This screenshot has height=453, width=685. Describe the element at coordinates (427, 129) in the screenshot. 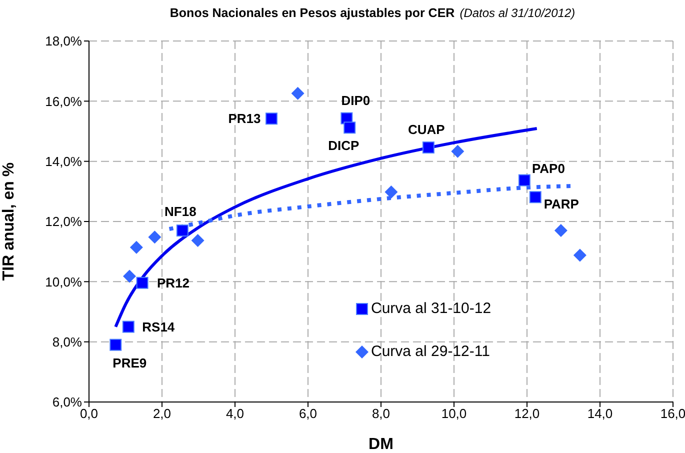

I see `annotation: CUAP` at that location.